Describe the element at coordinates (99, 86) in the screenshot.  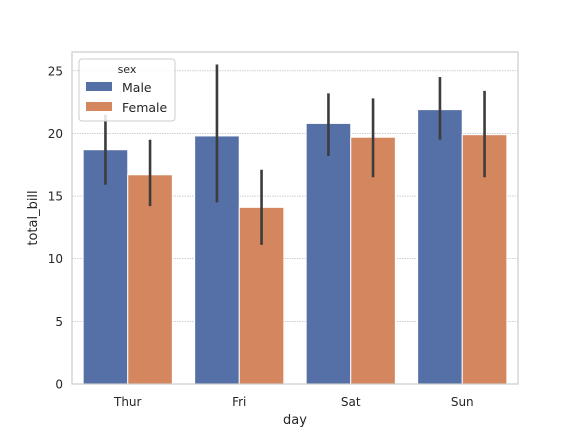
I see `legend-swatch-male` at that location.